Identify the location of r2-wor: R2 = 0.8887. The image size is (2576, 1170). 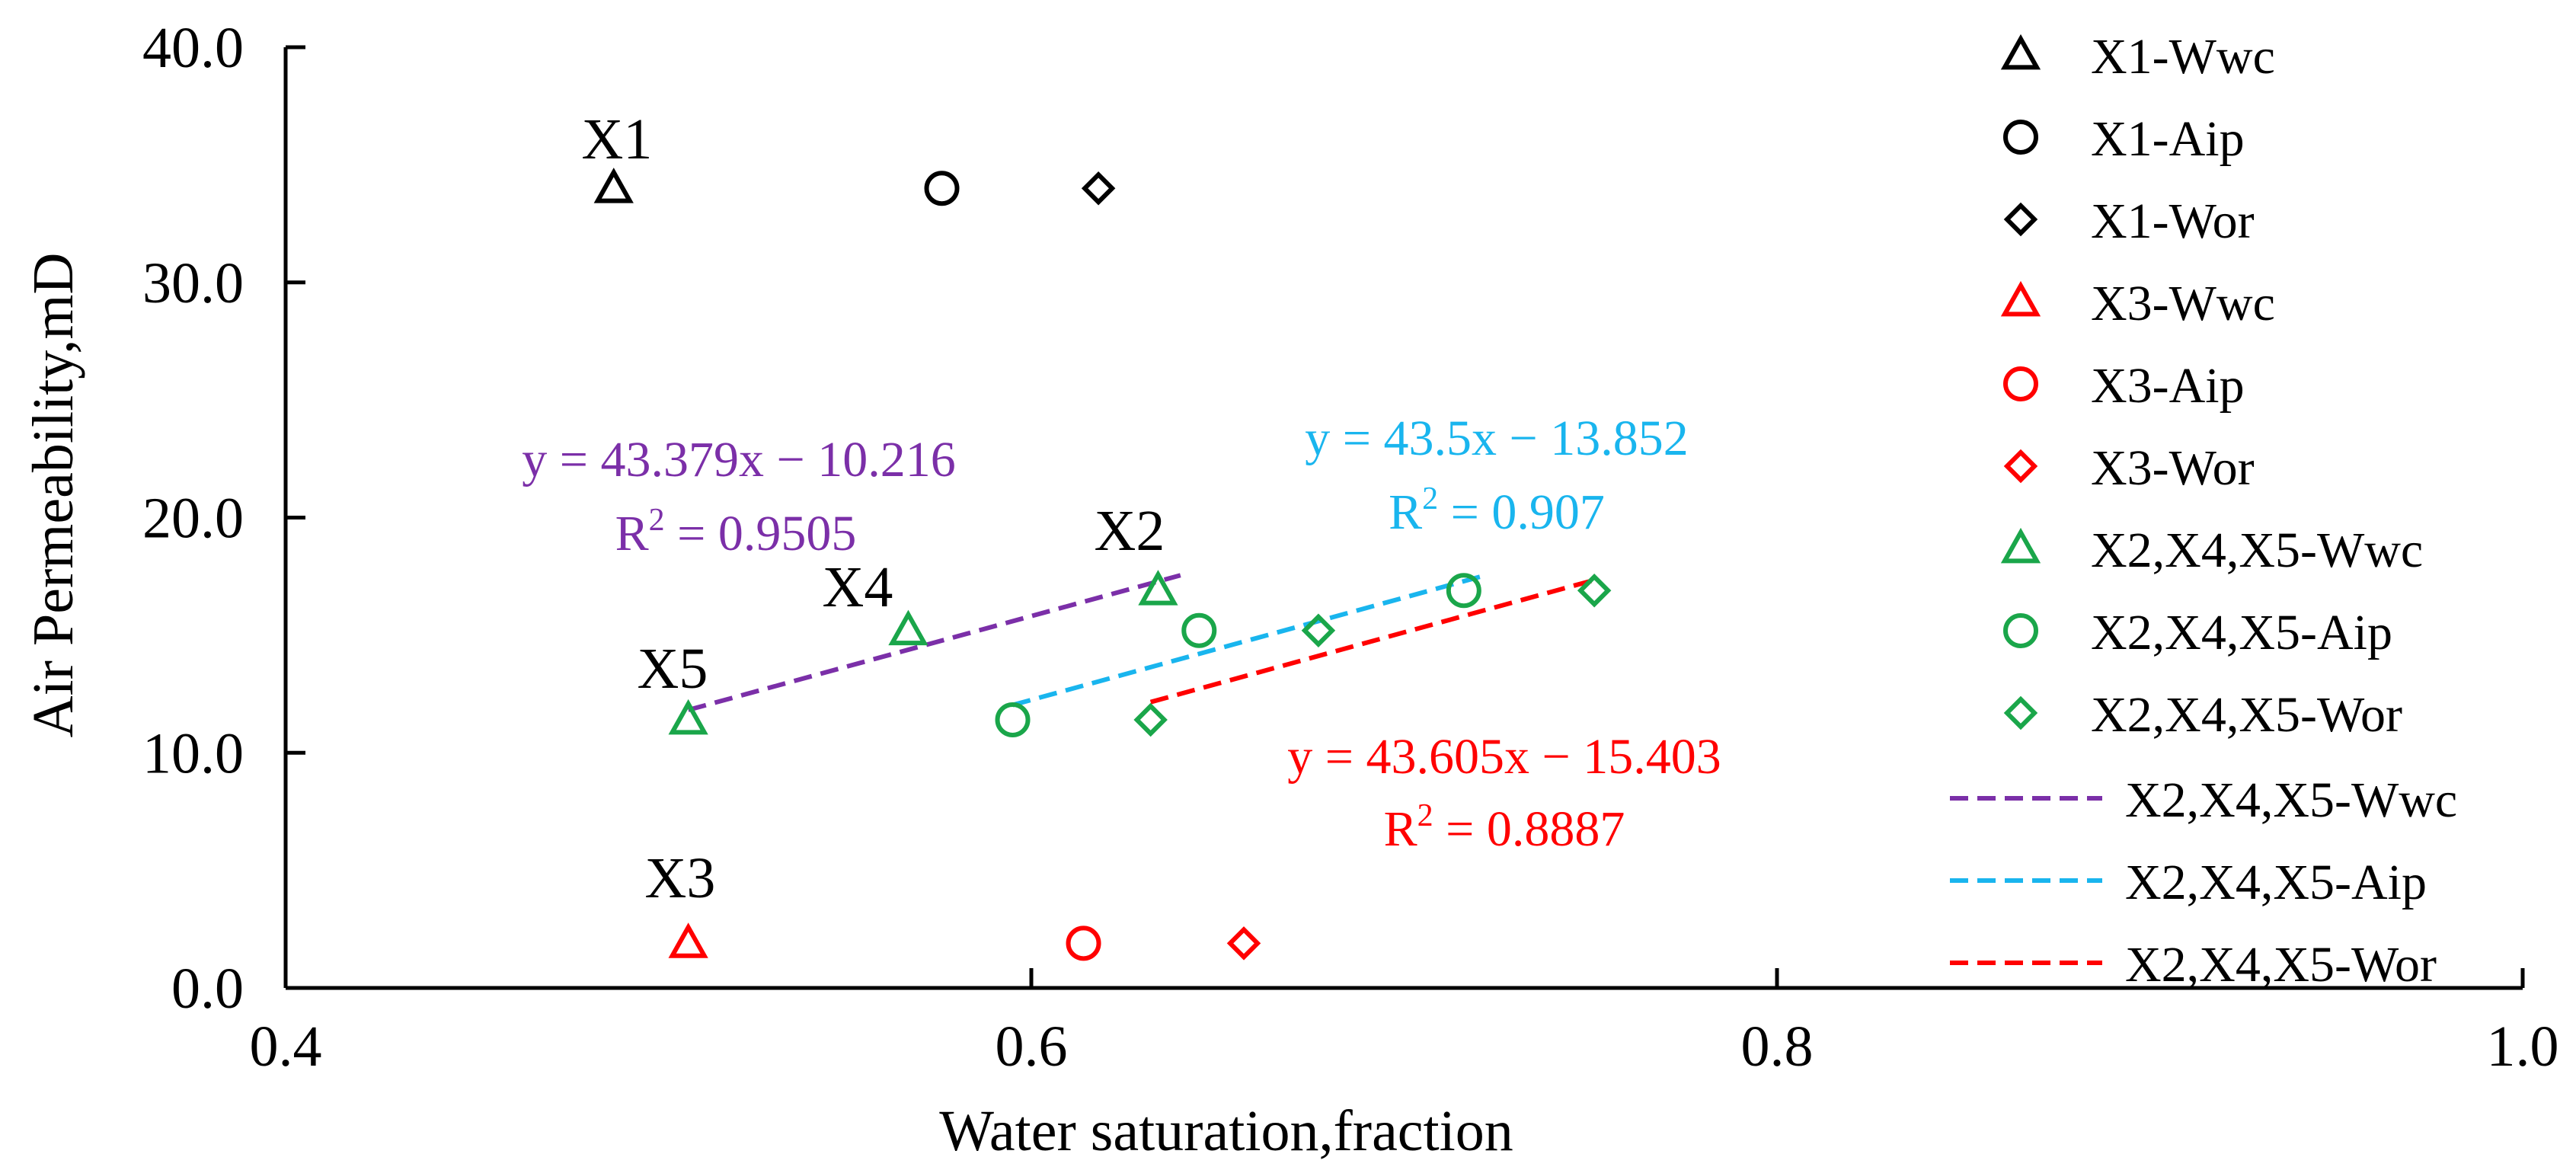
(1505, 827).